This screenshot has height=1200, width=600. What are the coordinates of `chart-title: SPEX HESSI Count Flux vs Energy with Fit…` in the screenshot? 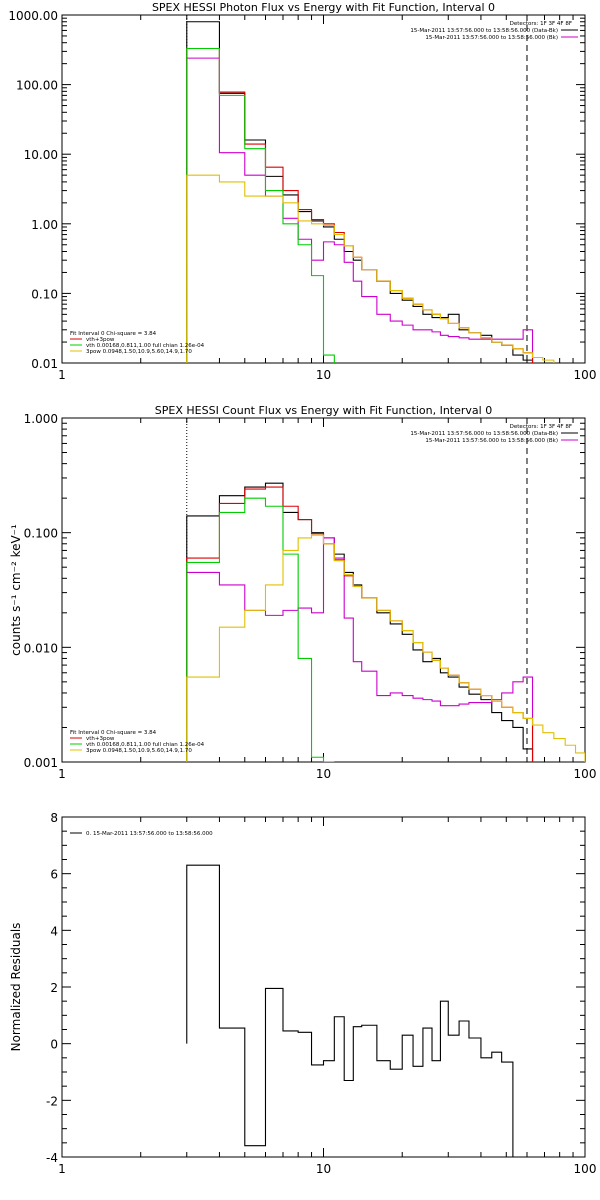 It's located at (323, 410).